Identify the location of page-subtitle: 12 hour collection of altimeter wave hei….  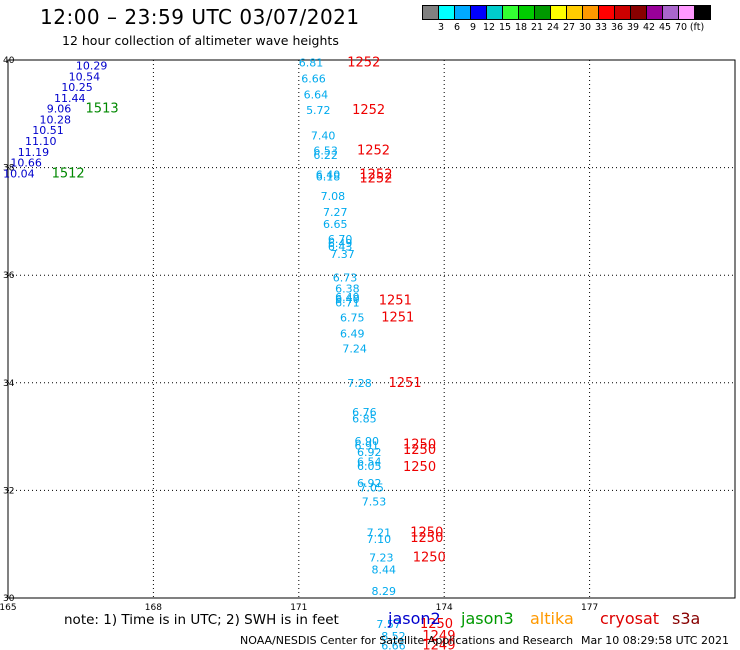
(200, 40).